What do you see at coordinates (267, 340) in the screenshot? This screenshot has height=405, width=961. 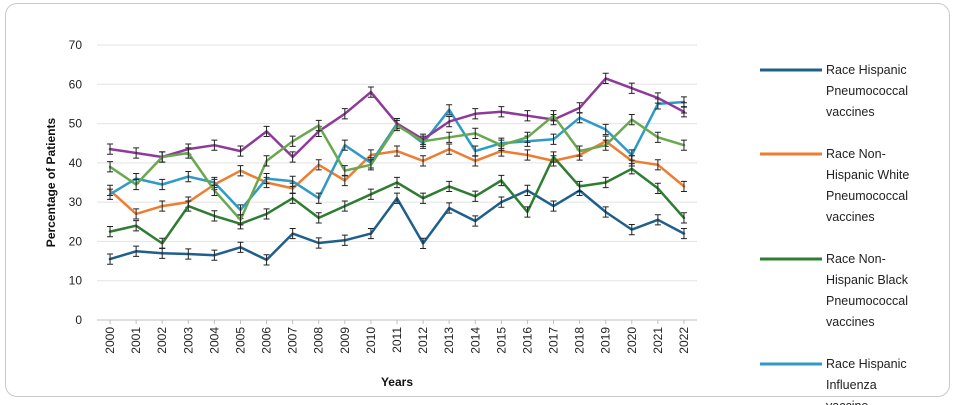 I see `x-tick-label: 2006` at bounding box center [267, 340].